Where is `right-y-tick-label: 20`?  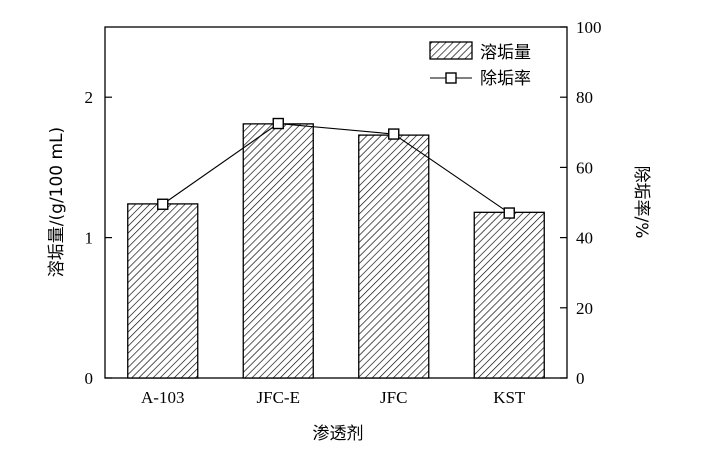 right-y-tick-label: 20 is located at coordinates (584, 308).